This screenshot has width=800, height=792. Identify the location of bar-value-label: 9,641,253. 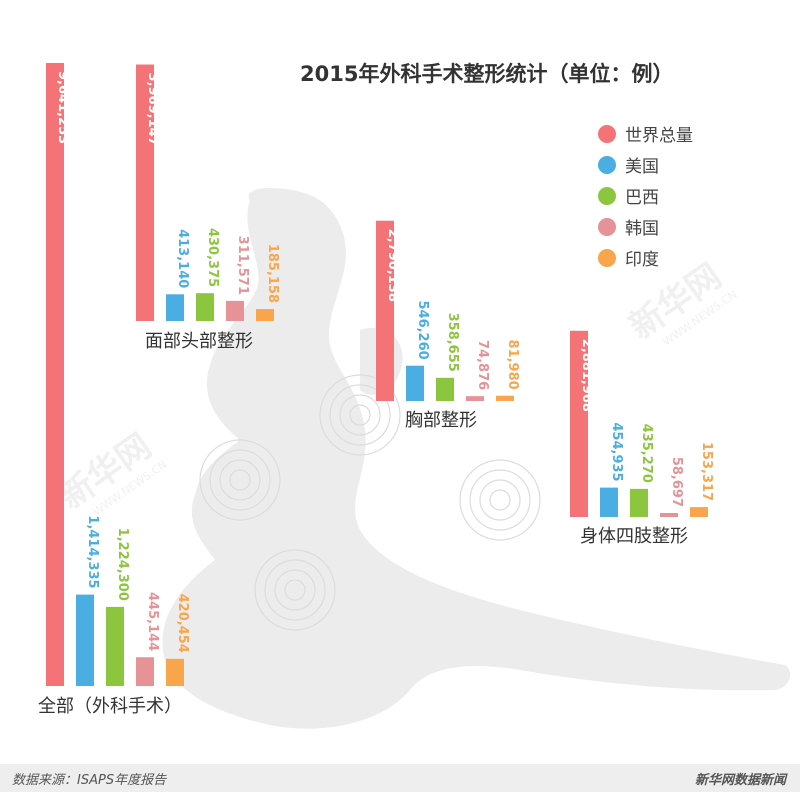
(62, 107).